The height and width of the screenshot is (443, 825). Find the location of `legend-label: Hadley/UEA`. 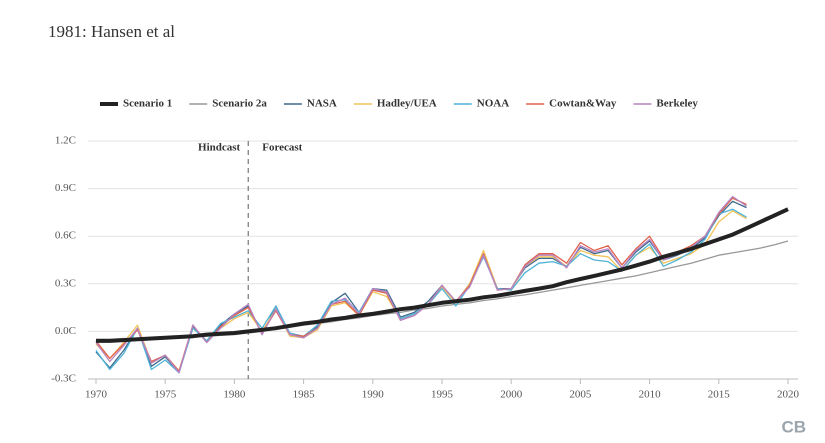

legend-label: Hadley/UEA is located at coordinates (407, 104).